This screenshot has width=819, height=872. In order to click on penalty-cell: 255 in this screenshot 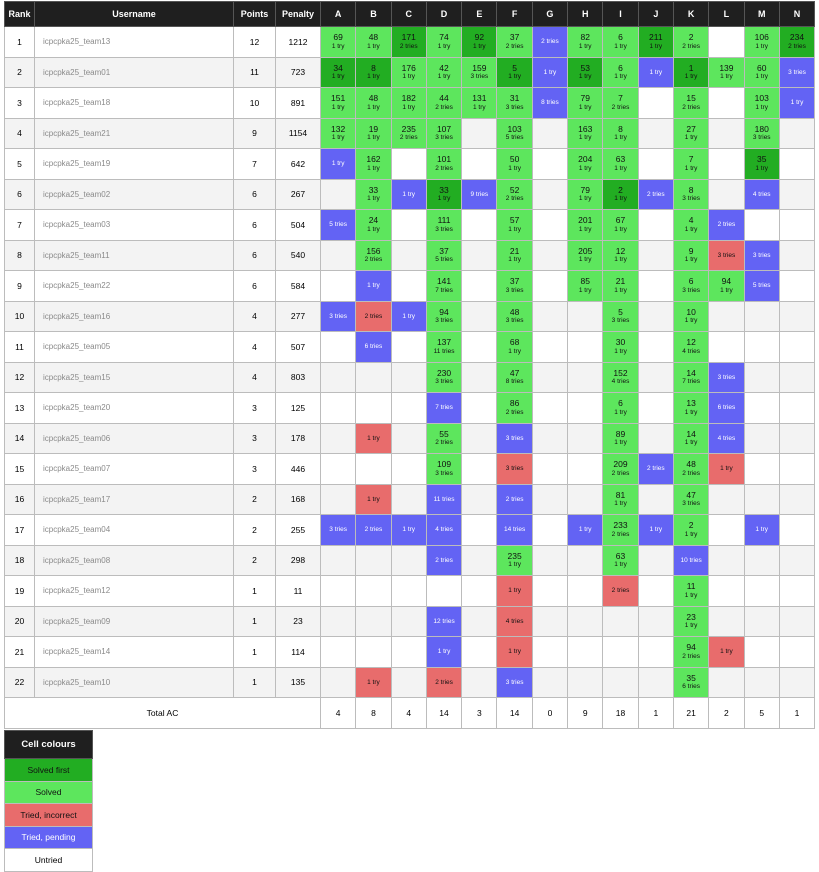, I will do `click(298, 530)`.